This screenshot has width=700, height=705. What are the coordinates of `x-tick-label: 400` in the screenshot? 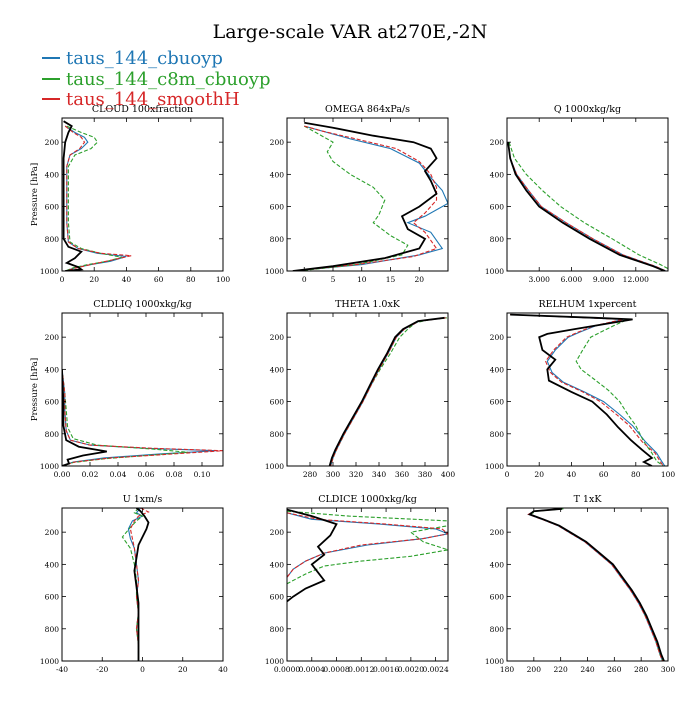 It's located at (448, 474).